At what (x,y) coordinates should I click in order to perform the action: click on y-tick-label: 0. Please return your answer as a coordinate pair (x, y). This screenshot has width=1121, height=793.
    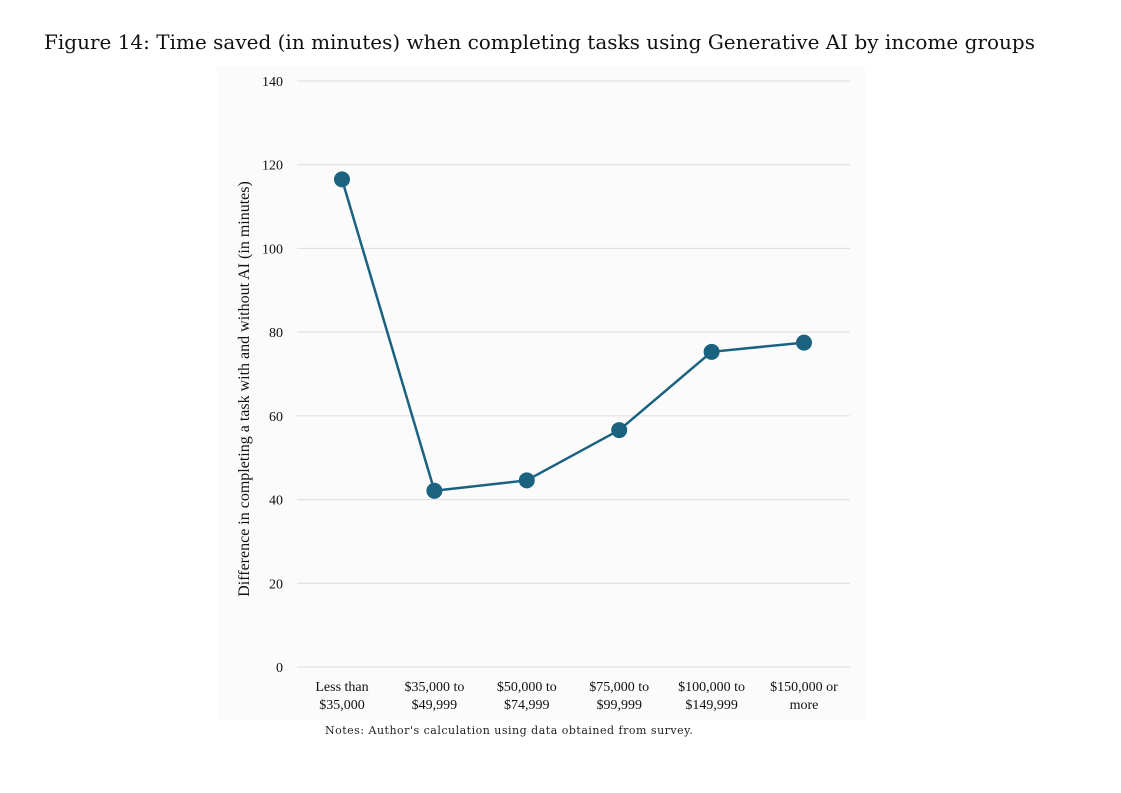
    Looking at the image, I should click on (279, 668).